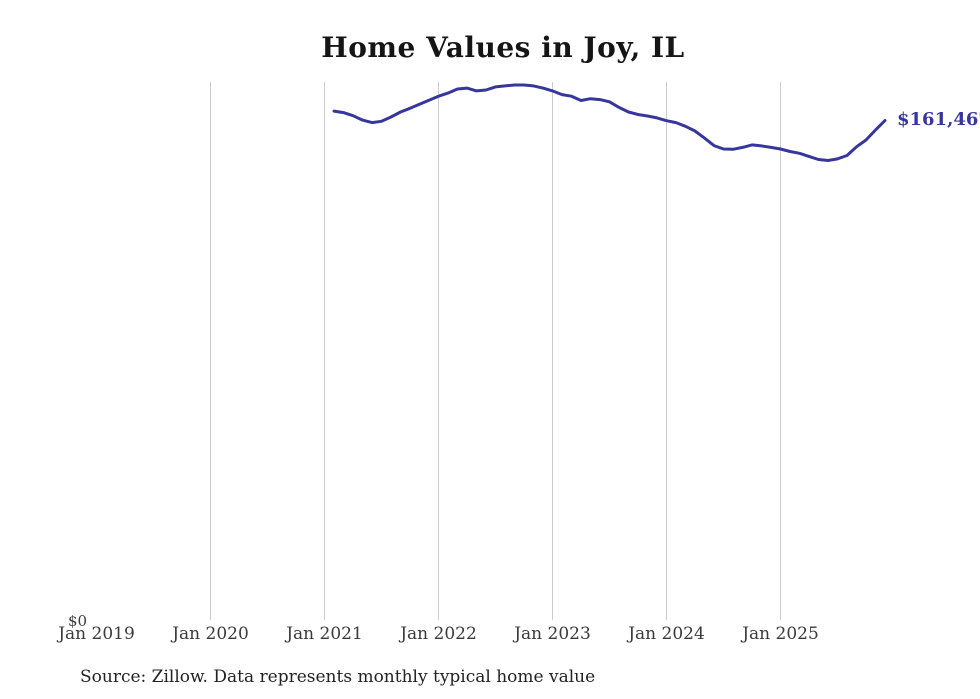  Describe the element at coordinates (96, 634) in the screenshot. I see `x-tick-label-jan-2019: Jan 2019` at that location.